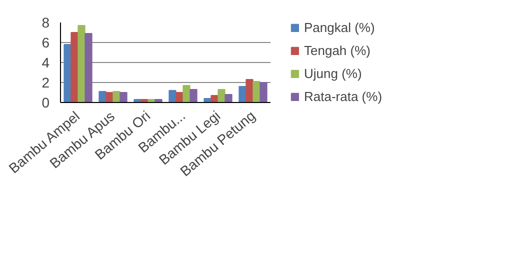  Describe the element at coordinates (46, 42) in the screenshot. I see `y-tick-label: 6` at that location.